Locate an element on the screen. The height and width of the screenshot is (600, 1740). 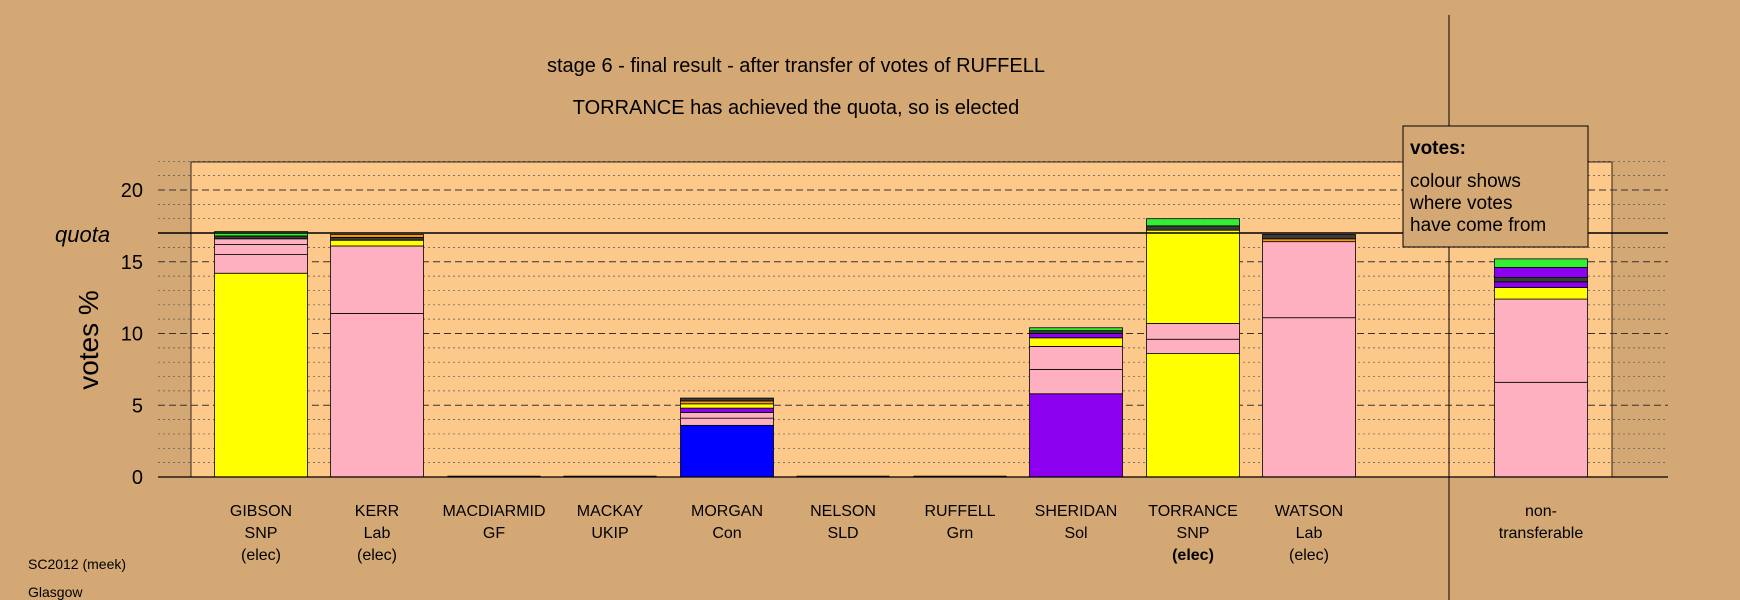
x-tick-label: non- is located at coordinates (1541, 511).